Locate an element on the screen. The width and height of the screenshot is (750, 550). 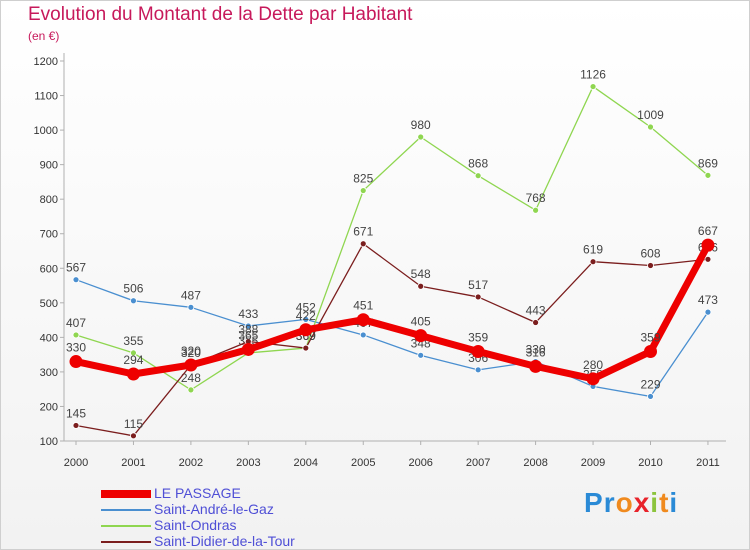
y-tick-label: 800 is located at coordinates (49, 200).